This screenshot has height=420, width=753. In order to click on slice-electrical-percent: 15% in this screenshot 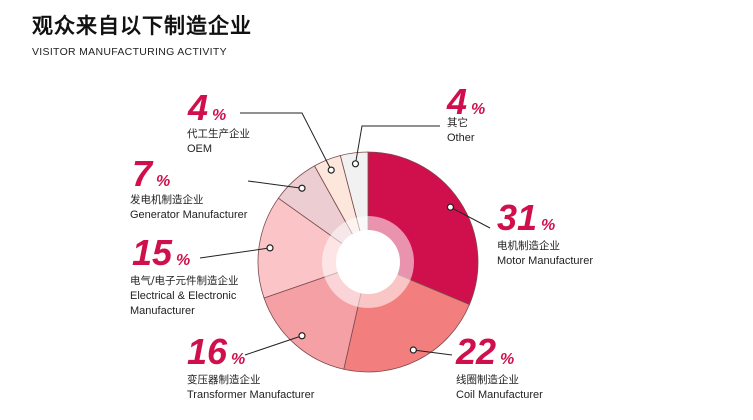, I will do `click(161, 252)`.